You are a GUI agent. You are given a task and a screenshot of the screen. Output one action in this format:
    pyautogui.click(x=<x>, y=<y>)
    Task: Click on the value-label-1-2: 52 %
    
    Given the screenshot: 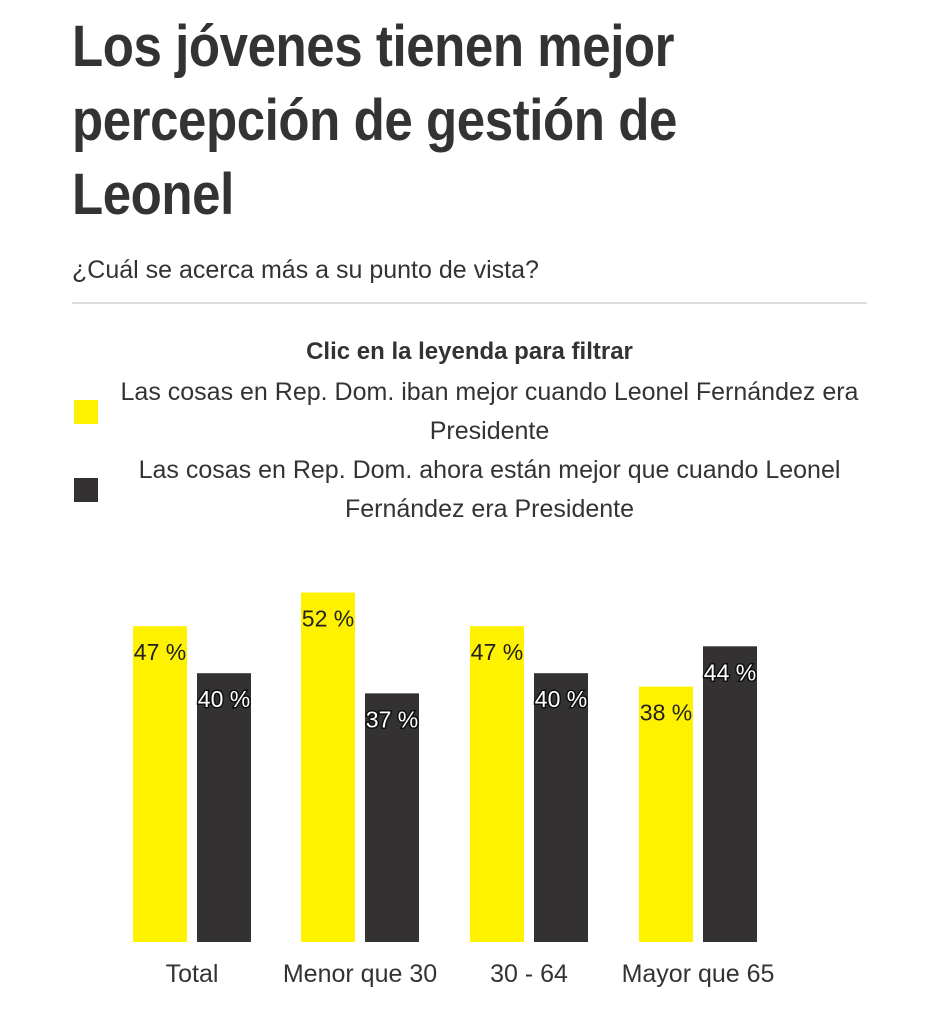 What is the action you would take?
    pyautogui.click(x=328, y=619)
    